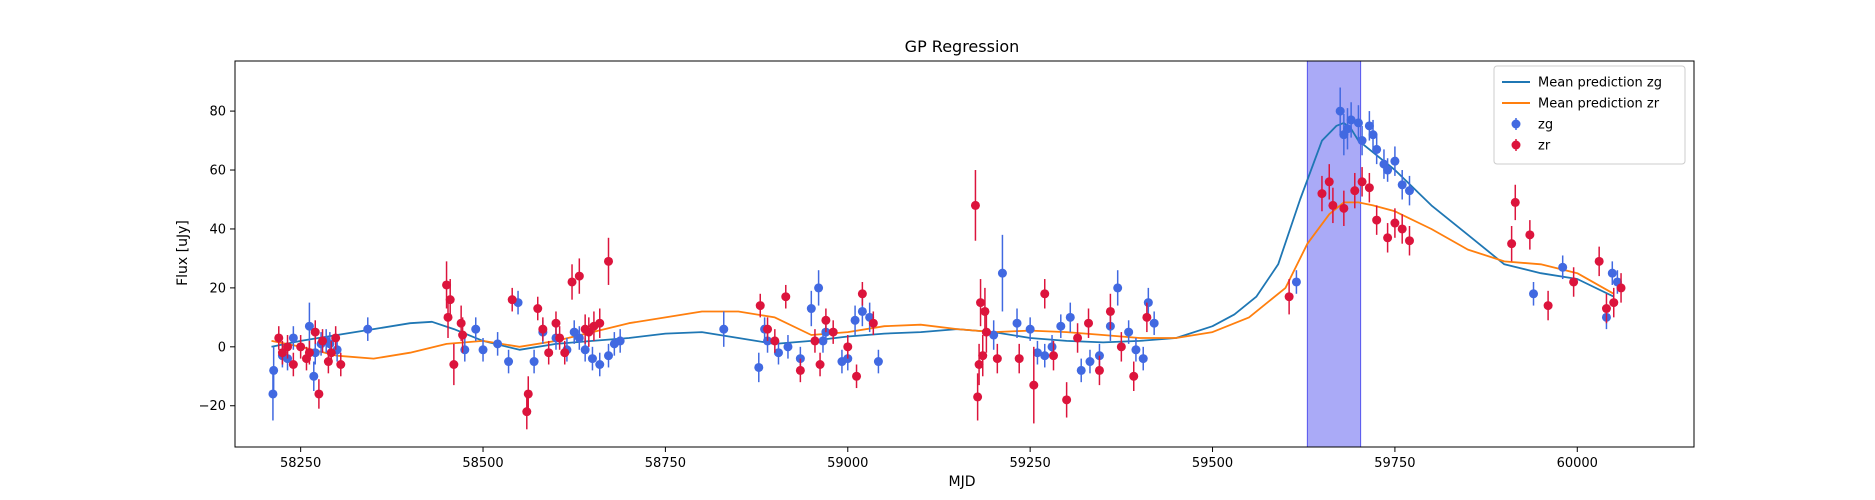 The height and width of the screenshot is (500, 1875). What do you see at coordinates (962, 46) in the screenshot?
I see `chart-title: GP Regression` at bounding box center [962, 46].